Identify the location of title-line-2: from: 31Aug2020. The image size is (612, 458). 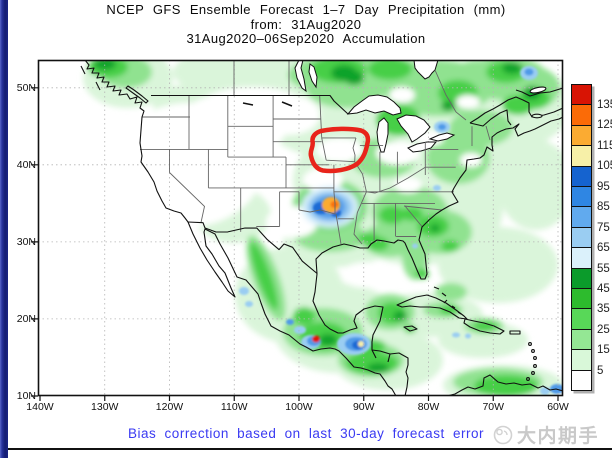
(306, 24).